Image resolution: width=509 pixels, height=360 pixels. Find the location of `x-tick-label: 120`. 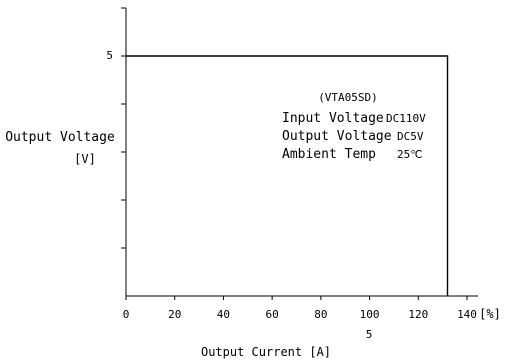

x-tick-label: 120 is located at coordinates (418, 314).